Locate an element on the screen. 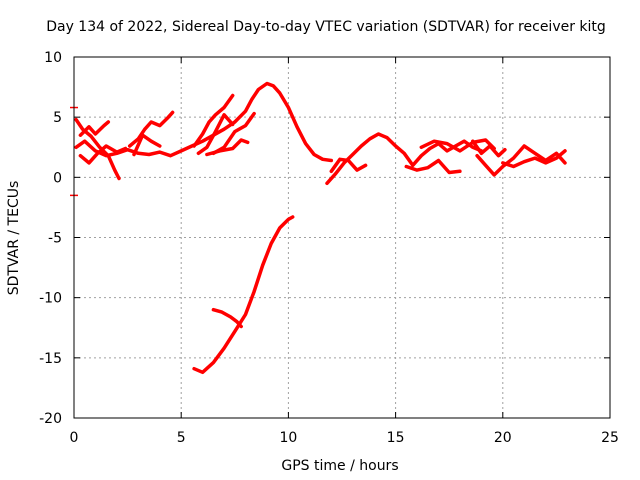 This screenshot has height=480, width=640. x-tick-label: 0 is located at coordinates (74, 438).